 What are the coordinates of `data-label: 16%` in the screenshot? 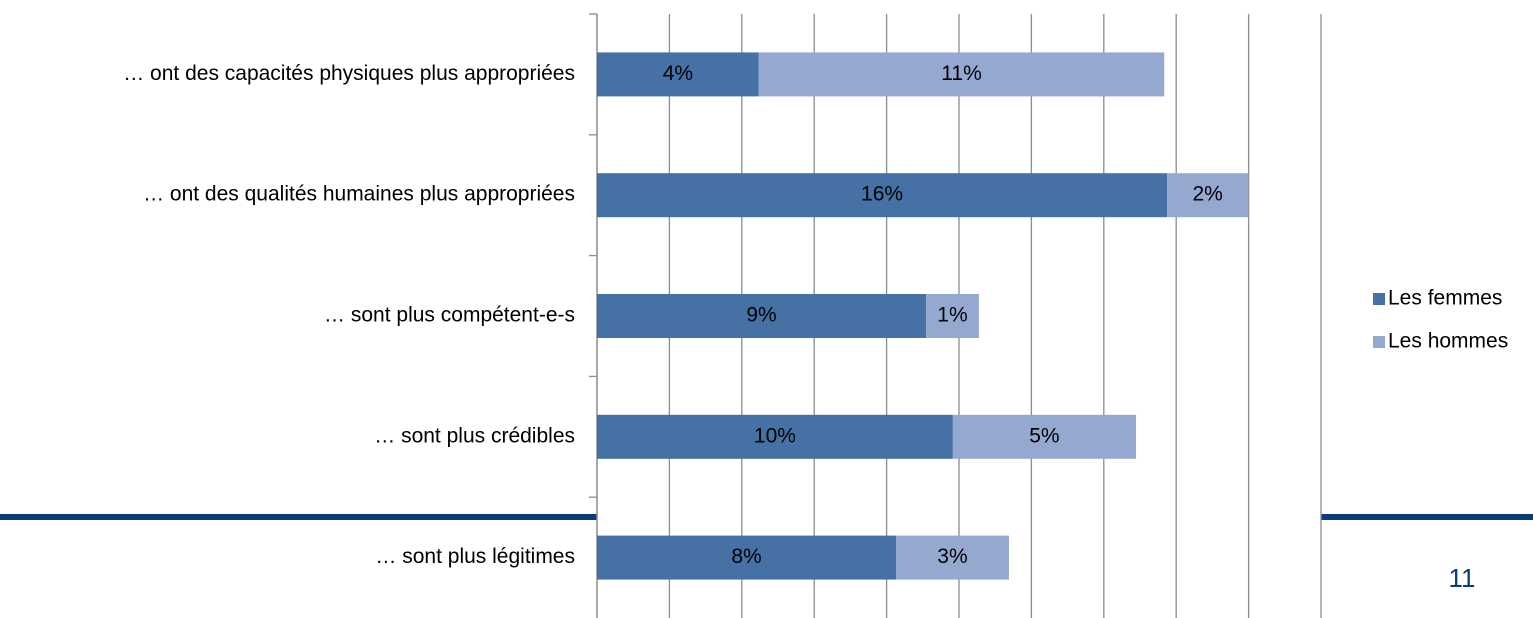 It's located at (882, 194).